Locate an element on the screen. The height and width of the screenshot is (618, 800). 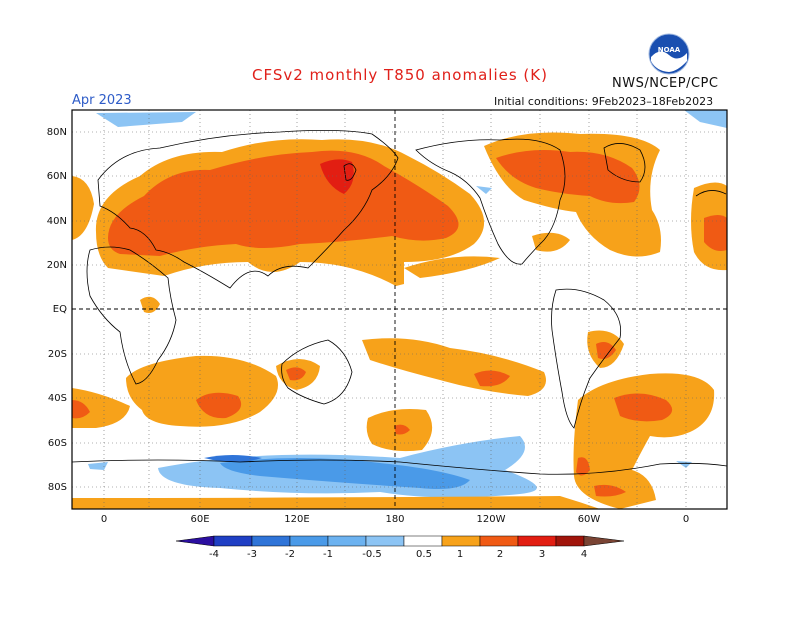
colorbar-lower-arrow is located at coordinates (195, 541).